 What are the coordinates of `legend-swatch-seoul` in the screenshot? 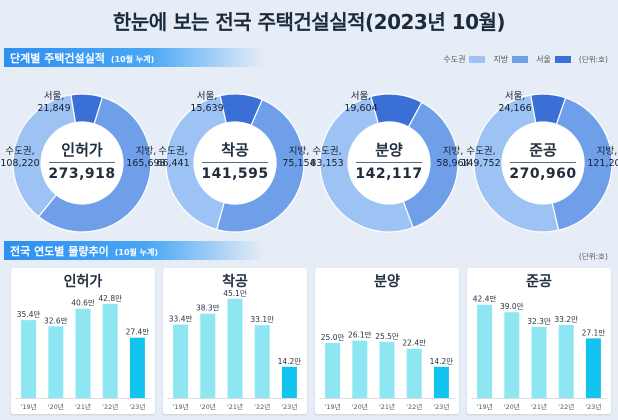 It's located at (562, 59).